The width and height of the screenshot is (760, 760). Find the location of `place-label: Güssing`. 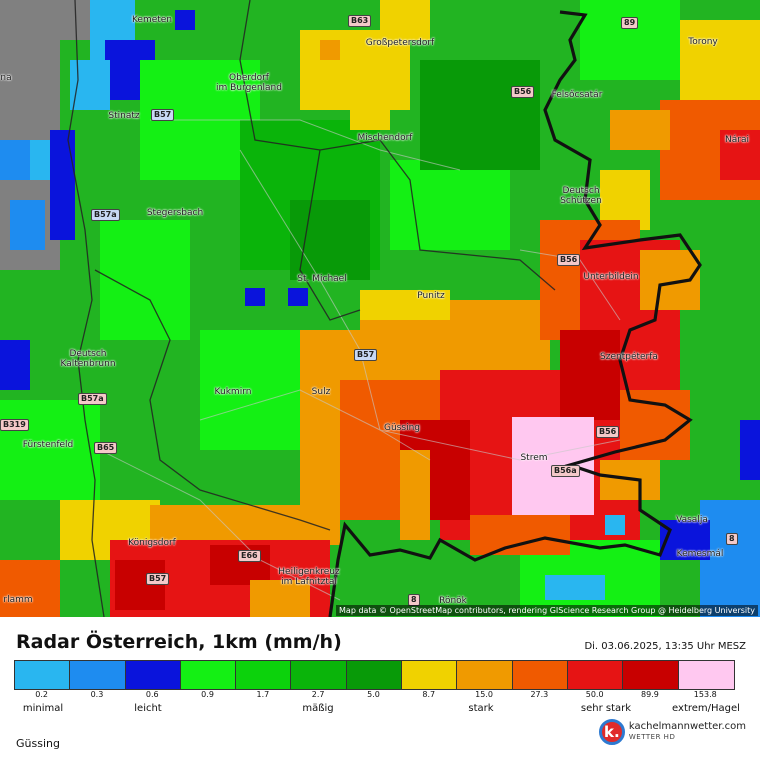

place-label: Güssing is located at coordinates (402, 428).